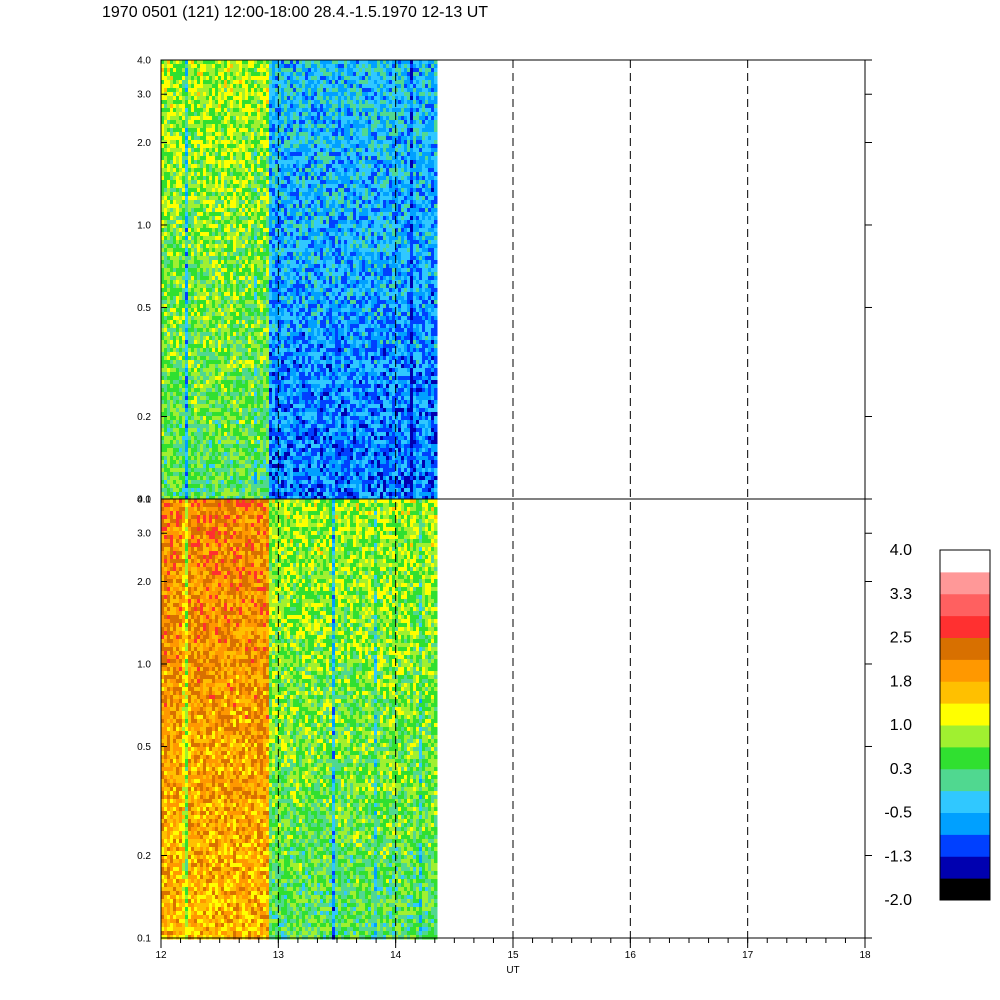 The width and height of the screenshot is (1000, 1000). I want to click on x-axis: 12 13 14 15 16 17 18, so click(513, 949).